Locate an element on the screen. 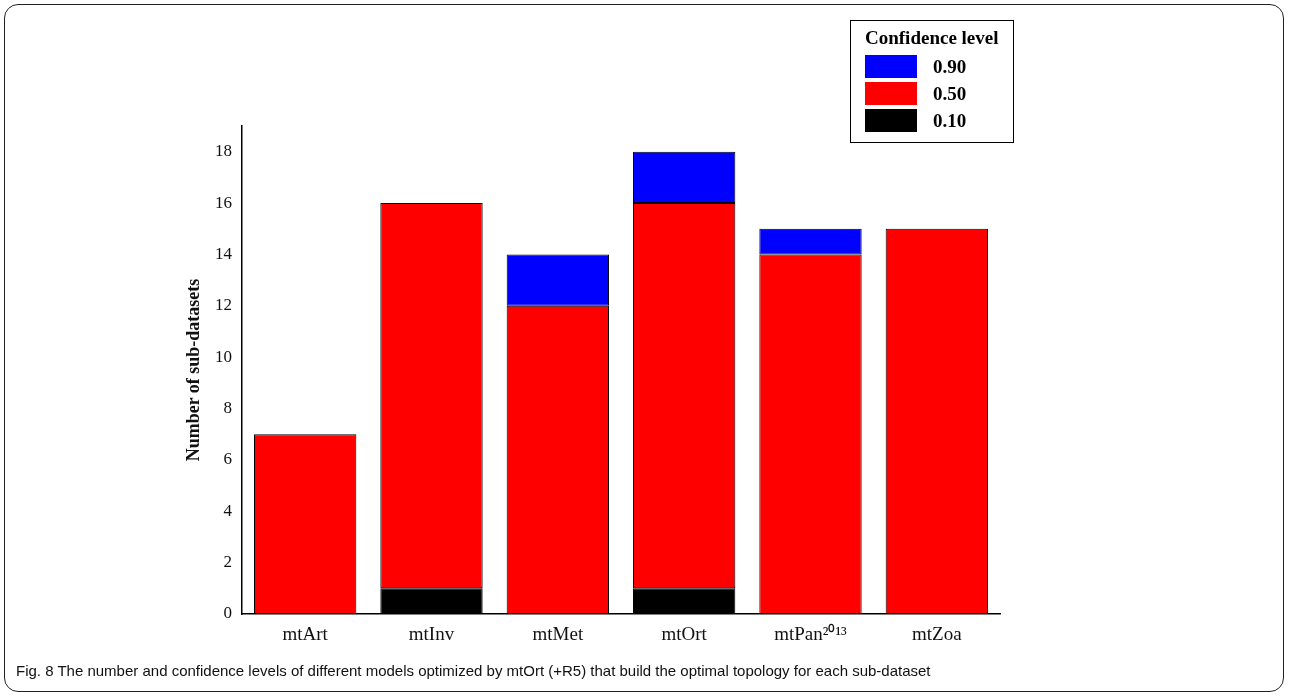  x-tick-label: mtPan²⁰¹³ is located at coordinates (811, 634).